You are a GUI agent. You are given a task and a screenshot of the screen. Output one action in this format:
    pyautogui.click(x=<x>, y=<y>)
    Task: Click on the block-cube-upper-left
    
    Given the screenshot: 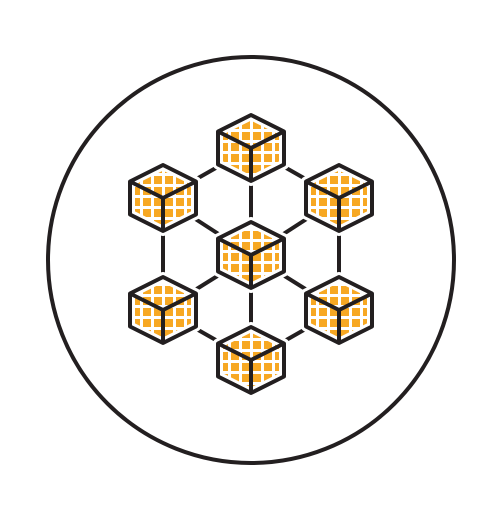 What is the action you would take?
    pyautogui.click(x=163, y=198)
    